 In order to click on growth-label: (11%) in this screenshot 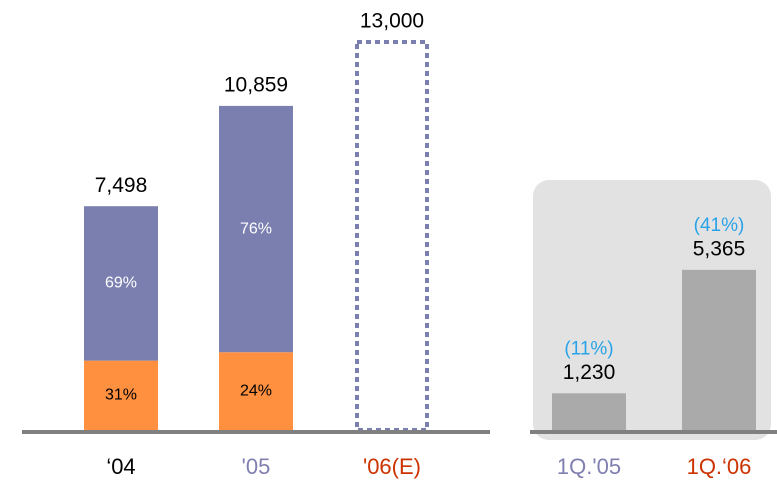, I will do `click(588, 348)`.